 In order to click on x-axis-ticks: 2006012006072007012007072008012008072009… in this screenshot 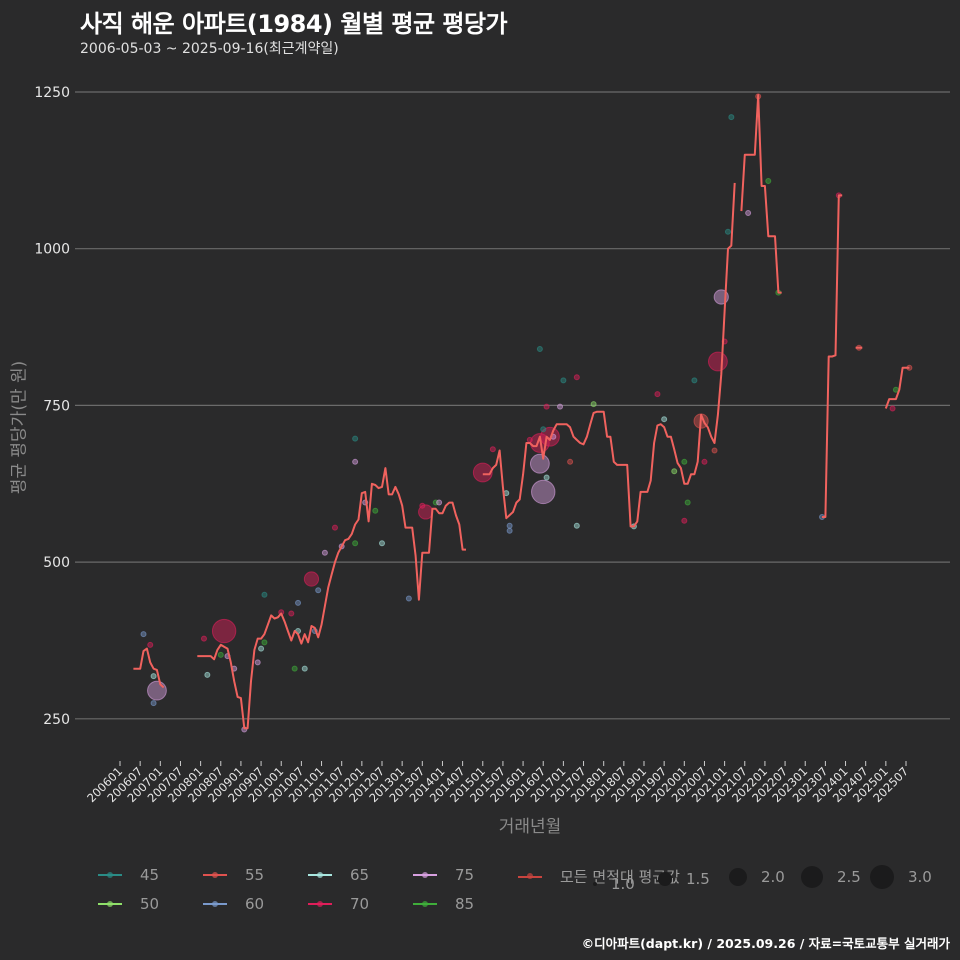, I will do `click(497, 783)`.